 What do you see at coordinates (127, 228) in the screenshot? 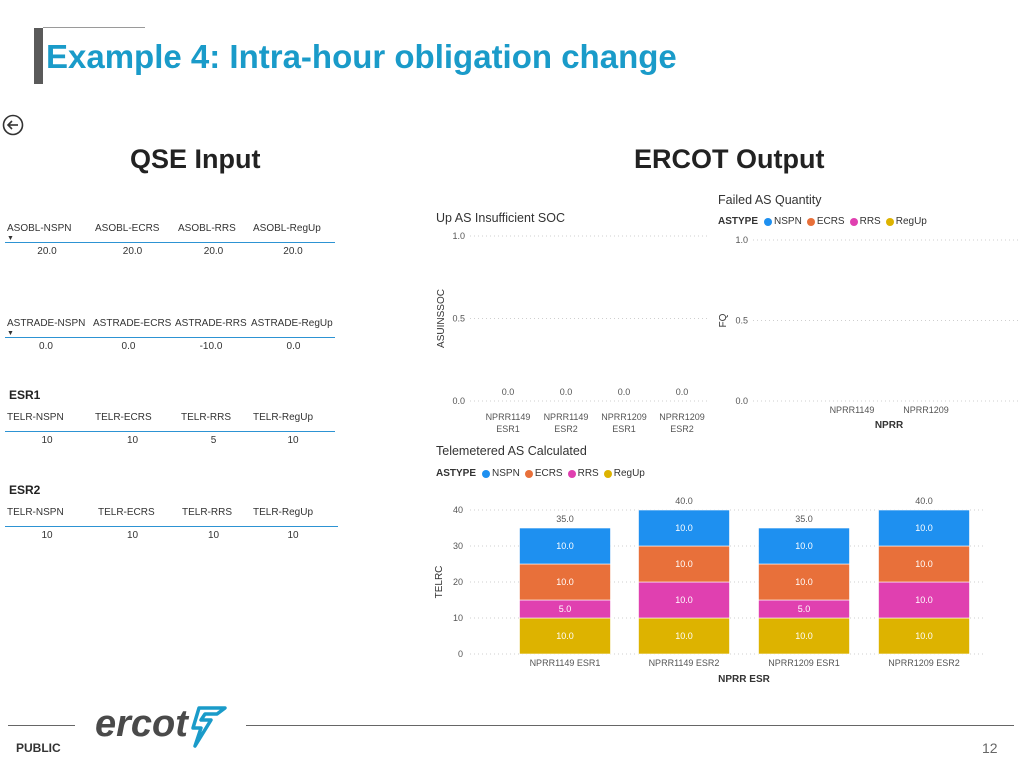
I see `table-header-cell: ASOBL-ECRS` at bounding box center [127, 228].